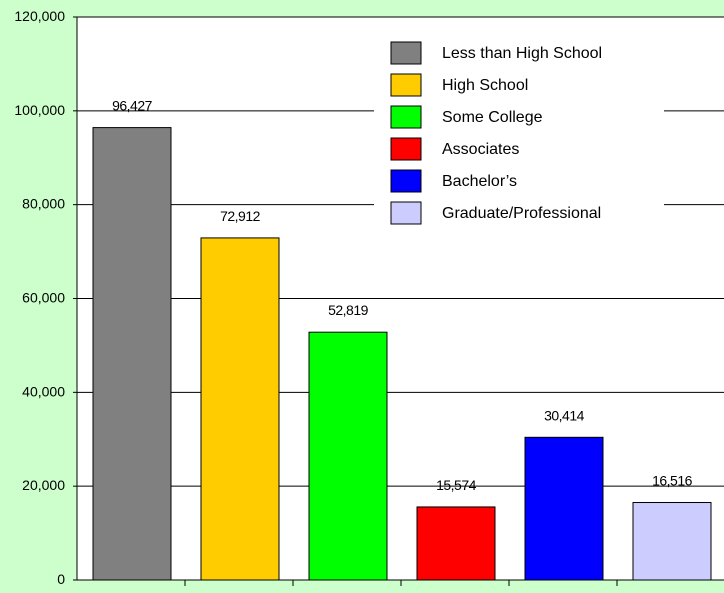 The height and width of the screenshot is (593, 724). What do you see at coordinates (522, 53) in the screenshot?
I see `legend-label: Less than High School` at bounding box center [522, 53].